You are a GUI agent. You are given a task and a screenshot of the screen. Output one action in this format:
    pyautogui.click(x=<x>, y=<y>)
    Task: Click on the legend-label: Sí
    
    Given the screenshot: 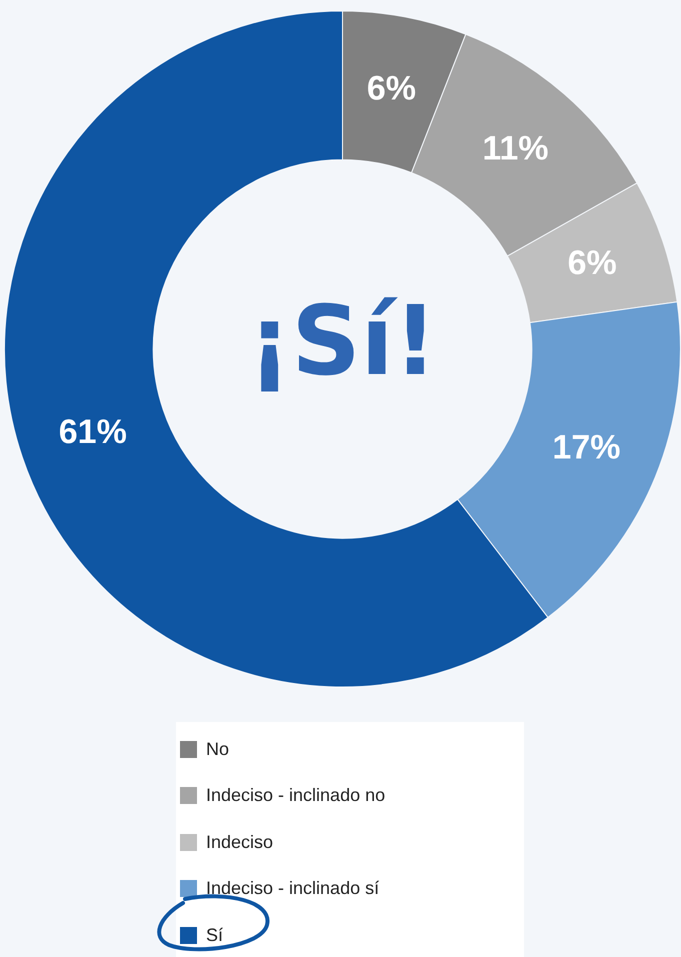 What is the action you would take?
    pyautogui.click(x=215, y=935)
    